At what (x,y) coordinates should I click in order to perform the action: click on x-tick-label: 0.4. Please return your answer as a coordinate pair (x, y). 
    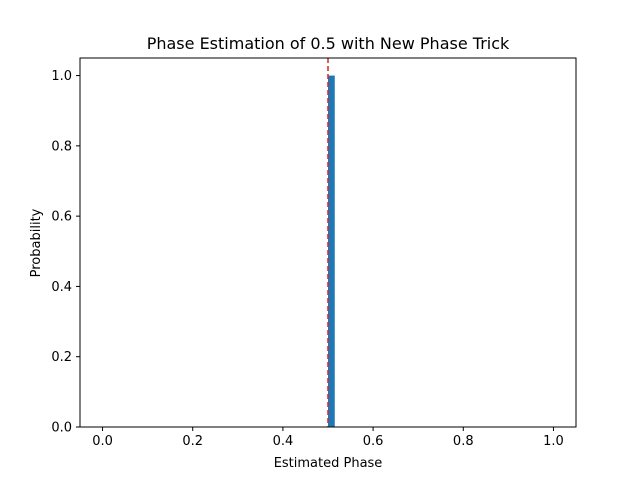
    Looking at the image, I should click on (283, 441).